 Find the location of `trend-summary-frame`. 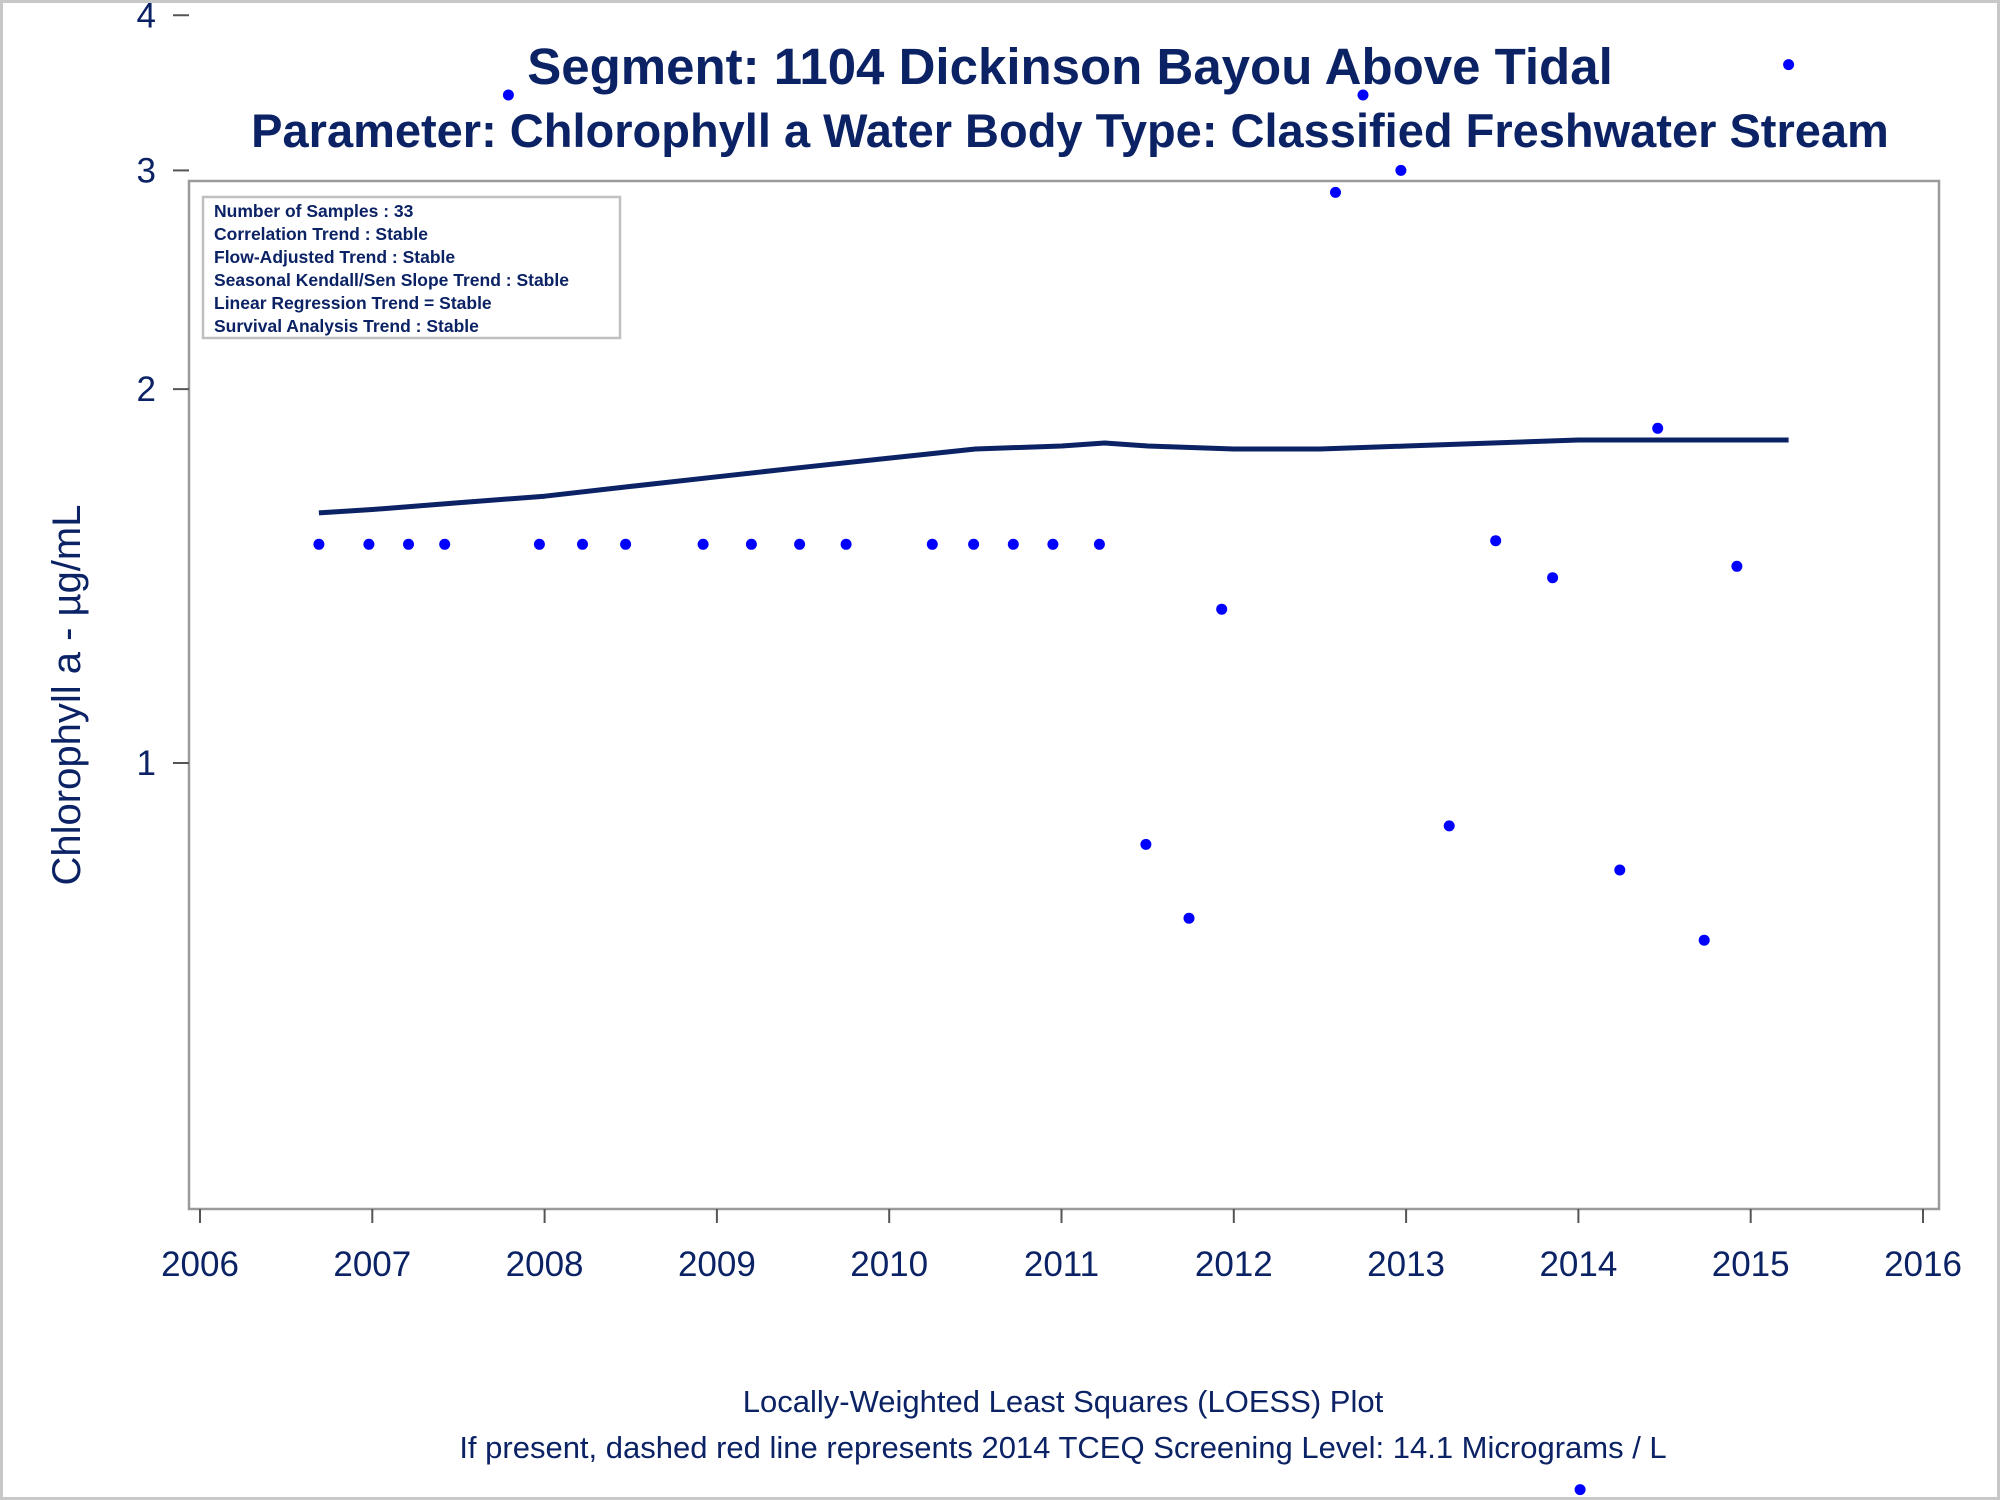

trend-summary-frame is located at coordinates (411, 267).